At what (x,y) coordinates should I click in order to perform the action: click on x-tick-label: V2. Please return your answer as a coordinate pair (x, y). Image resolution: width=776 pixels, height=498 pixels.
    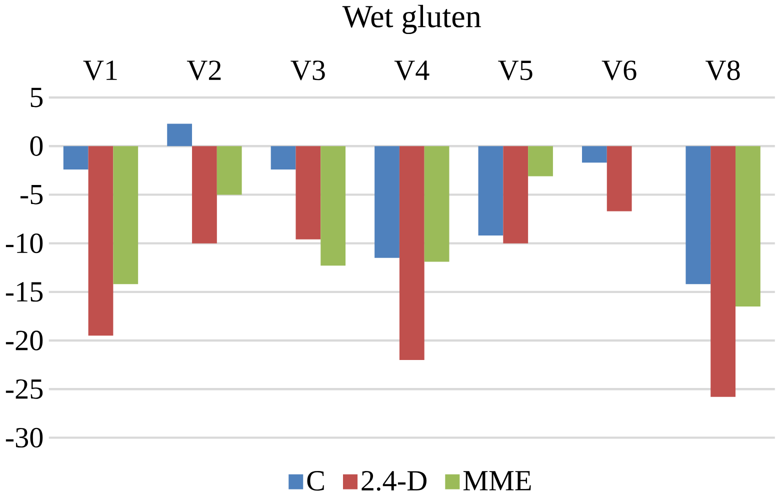
    Looking at the image, I should click on (203, 70).